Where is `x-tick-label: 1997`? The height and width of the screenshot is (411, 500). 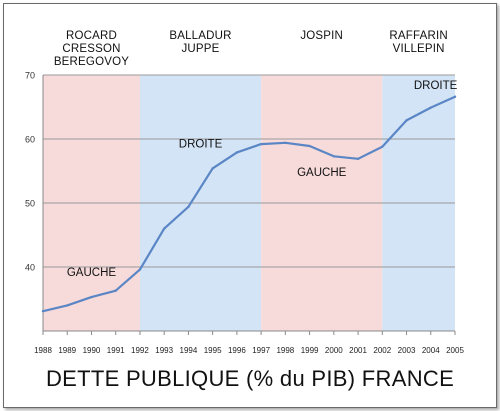
x-tick-label: 1997 is located at coordinates (261, 350).